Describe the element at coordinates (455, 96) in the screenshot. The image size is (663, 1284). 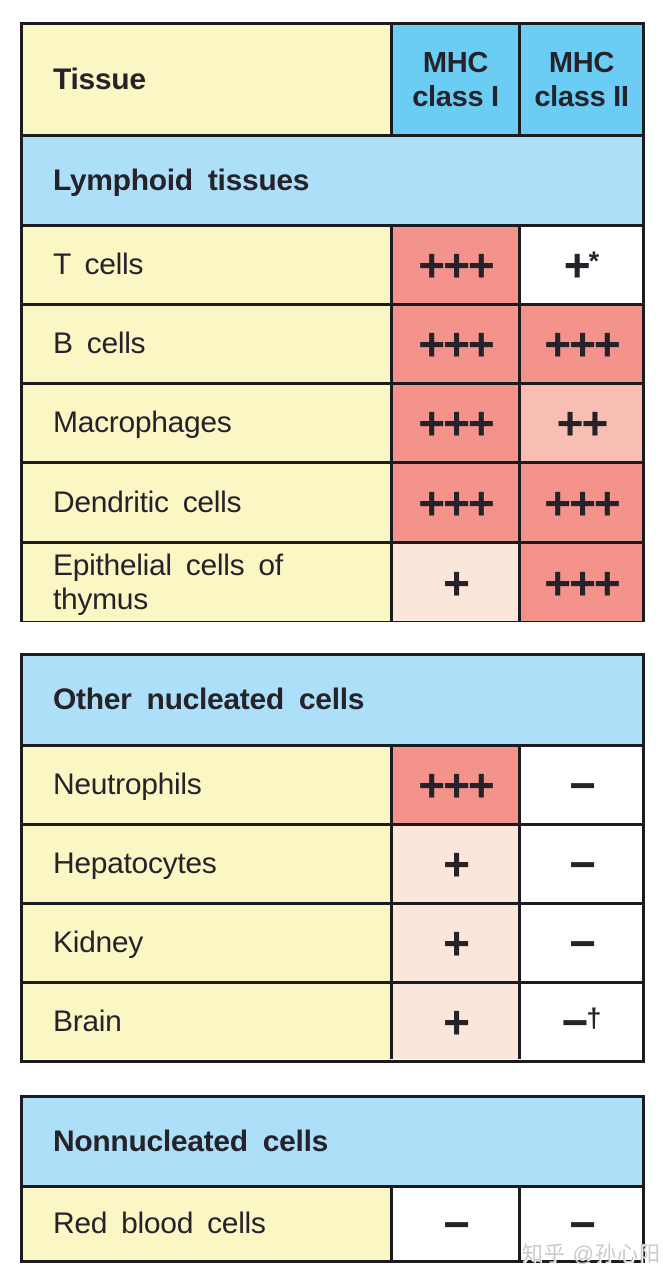
I see `mhc-class1-header-line2: class I` at that location.